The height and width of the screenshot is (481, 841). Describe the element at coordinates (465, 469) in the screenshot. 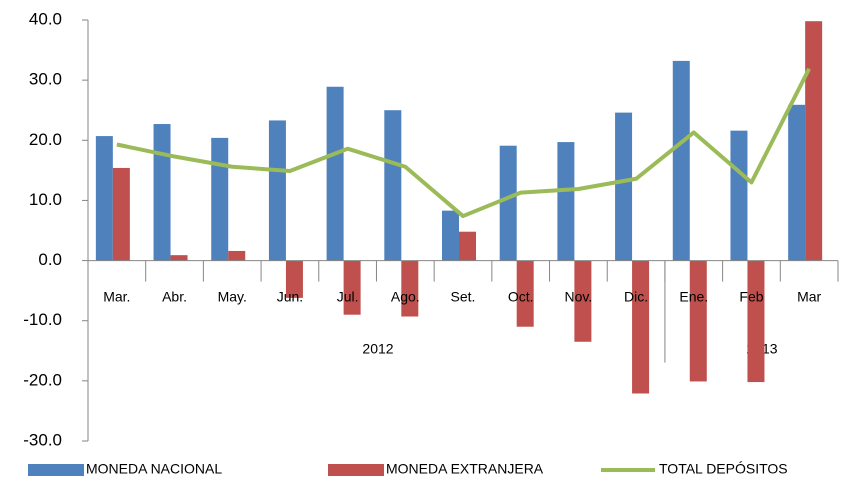

I see `legend-label: MONEDA EXTRANJERA` at that location.